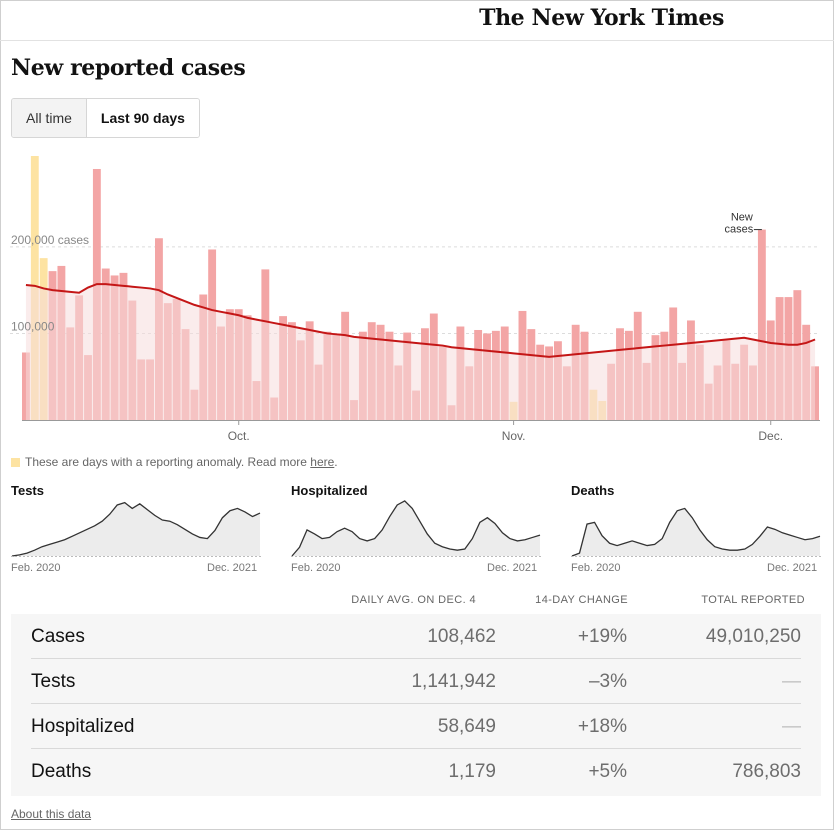  Describe the element at coordinates (232, 568) in the screenshot. I see `tests-end-label: Dec. 2021` at that location.